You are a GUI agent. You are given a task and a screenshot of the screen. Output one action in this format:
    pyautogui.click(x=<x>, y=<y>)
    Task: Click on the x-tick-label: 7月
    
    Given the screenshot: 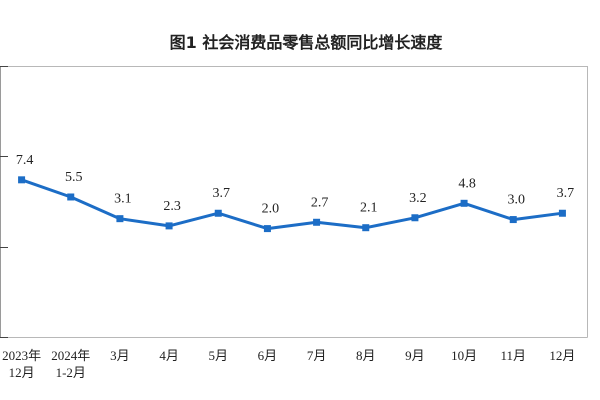 What is the action you would take?
    pyautogui.click(x=317, y=355)
    